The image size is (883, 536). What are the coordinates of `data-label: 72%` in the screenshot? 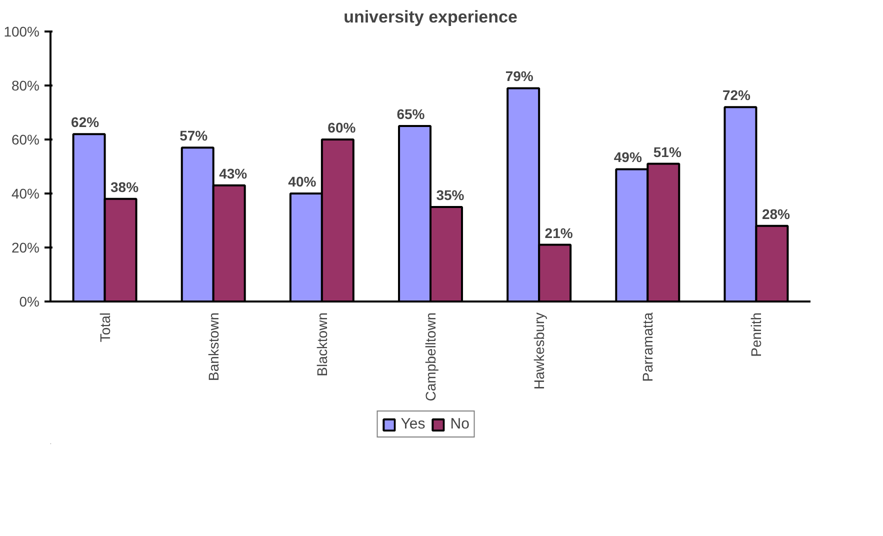 It's located at (737, 95).